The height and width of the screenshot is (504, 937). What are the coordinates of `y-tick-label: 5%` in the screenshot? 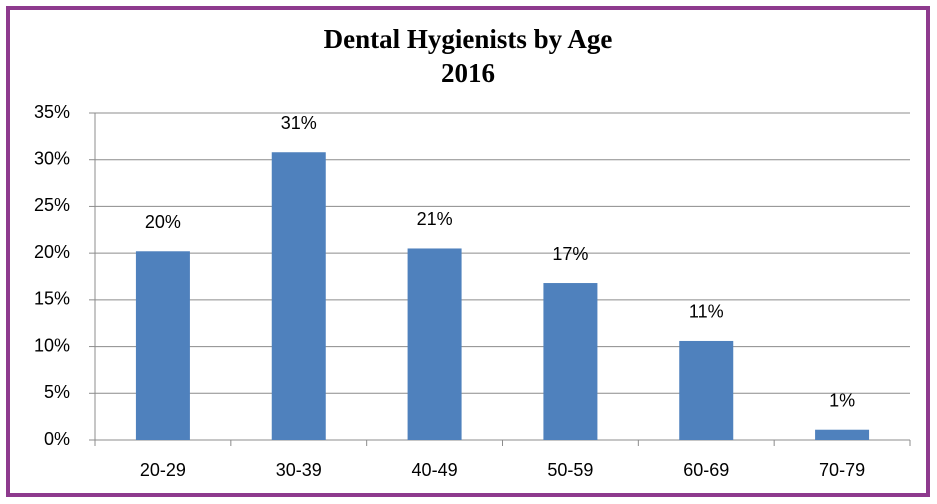 It's located at (57, 392).